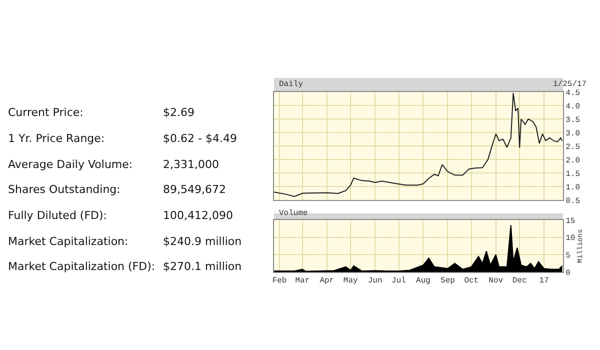 This screenshot has width=600, height=350. Describe the element at coordinates (573, 174) in the screenshot. I see `y-tick-label: 1.5` at that location.